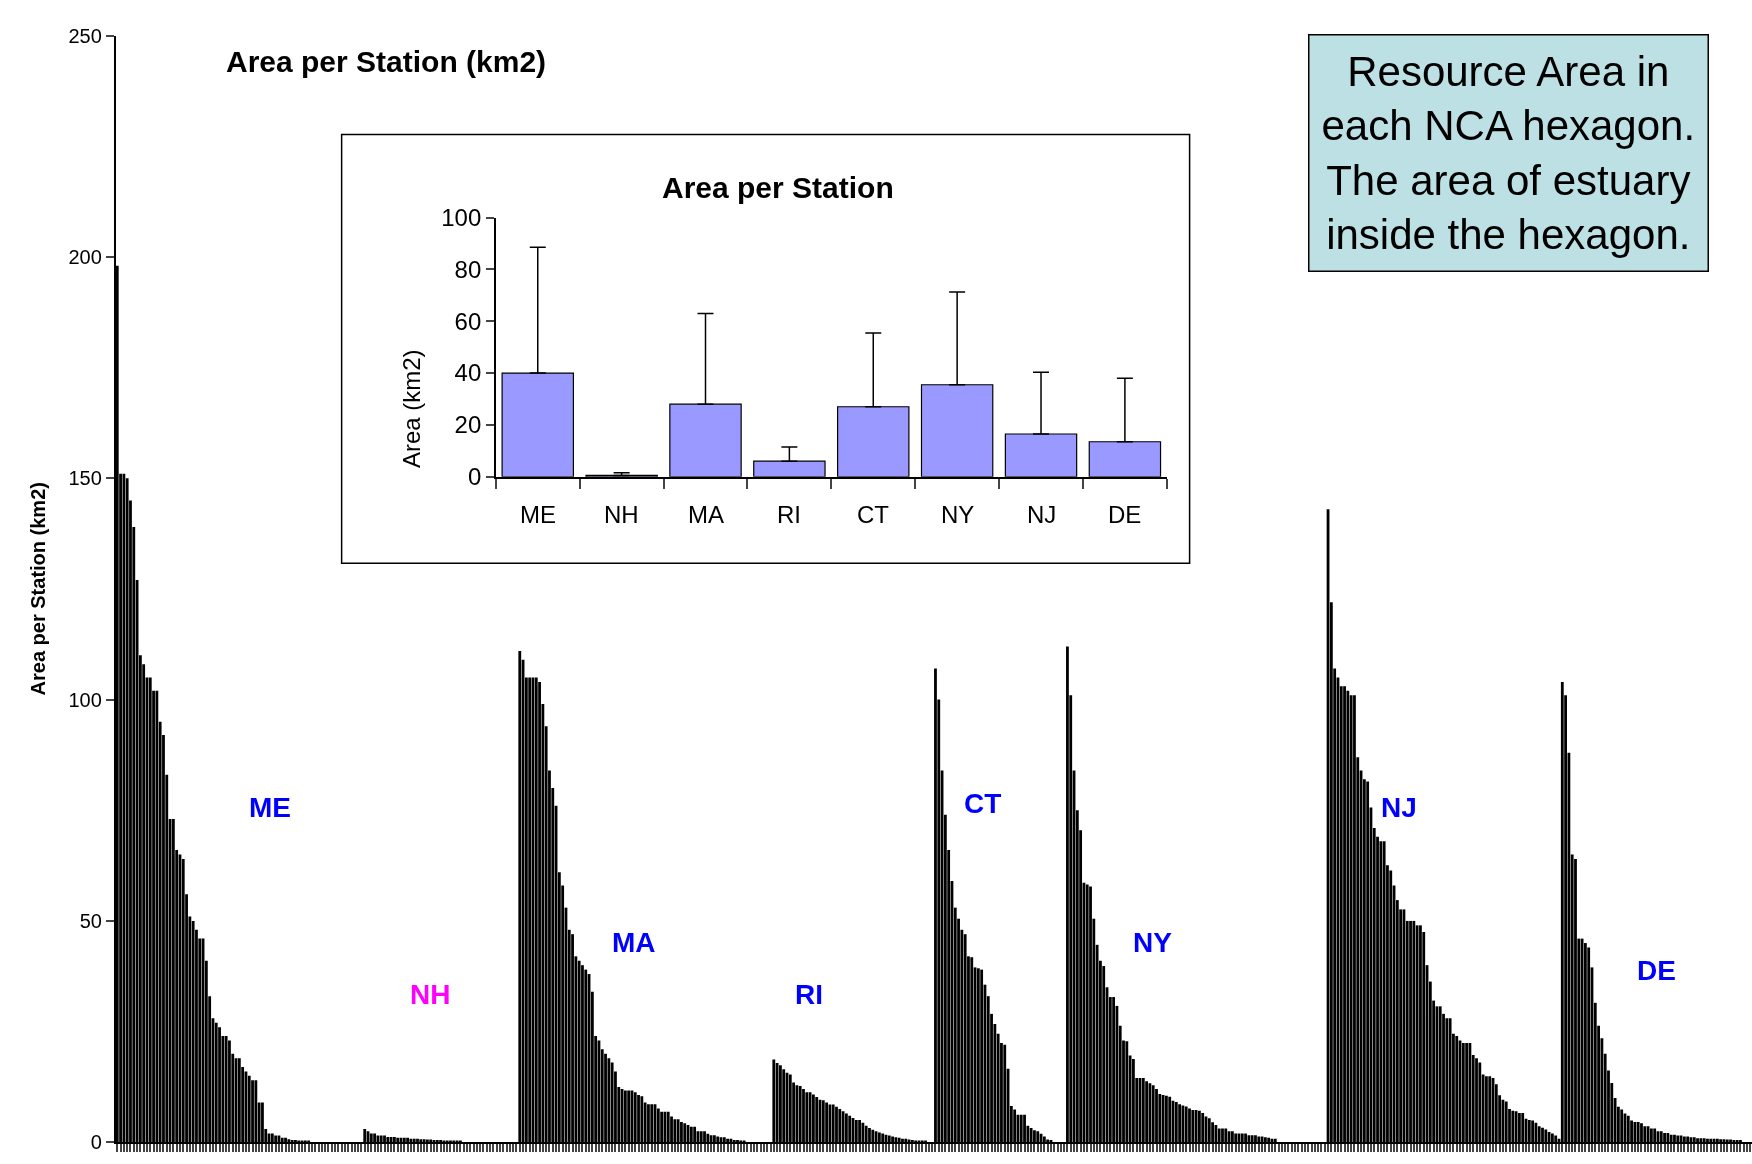 This screenshot has width=1752, height=1164. What do you see at coordinates (706, 514) in the screenshot?
I see `x-tick-label: MA` at bounding box center [706, 514].